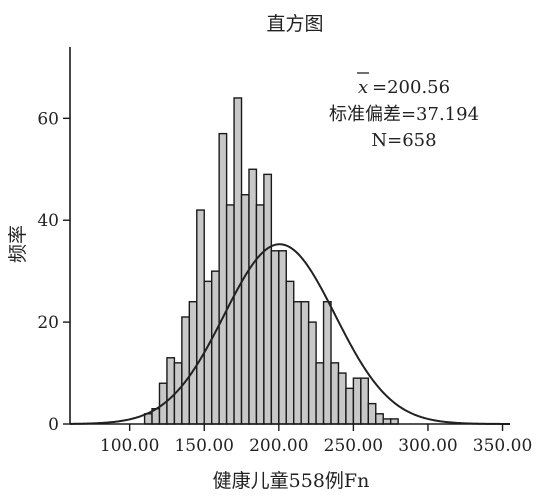 The image size is (546, 502). I want to click on x-axis-title: 健康儿童558例Fn, so click(291, 481).